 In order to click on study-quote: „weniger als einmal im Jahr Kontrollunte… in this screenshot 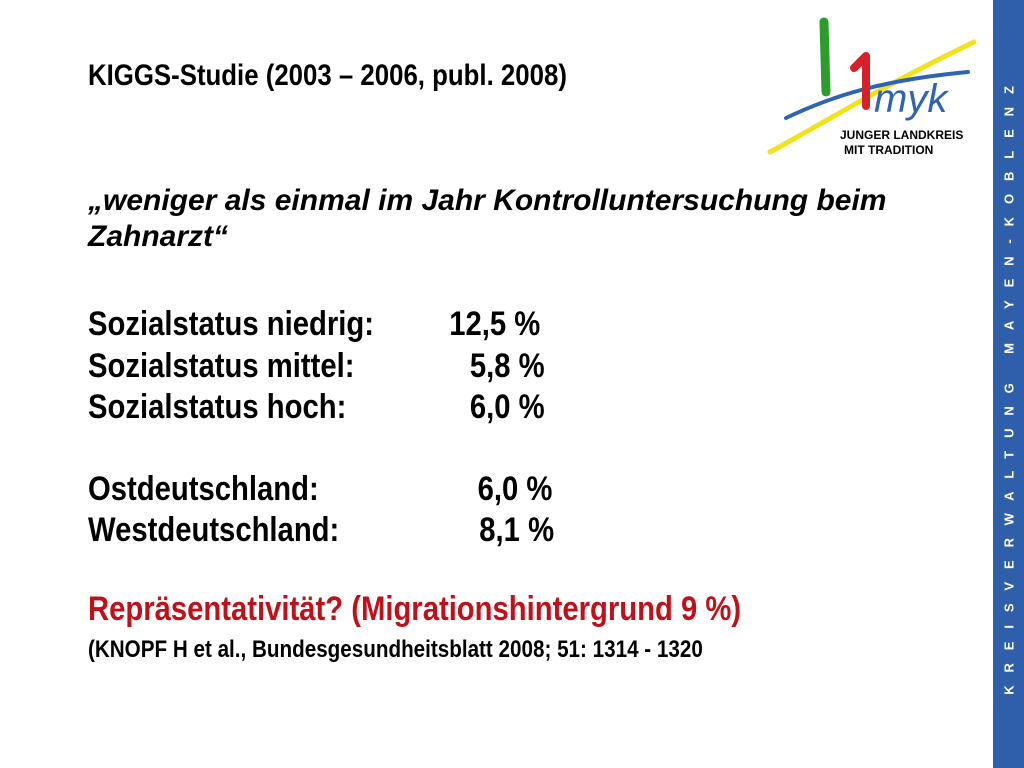, I will do `click(487, 218)`.